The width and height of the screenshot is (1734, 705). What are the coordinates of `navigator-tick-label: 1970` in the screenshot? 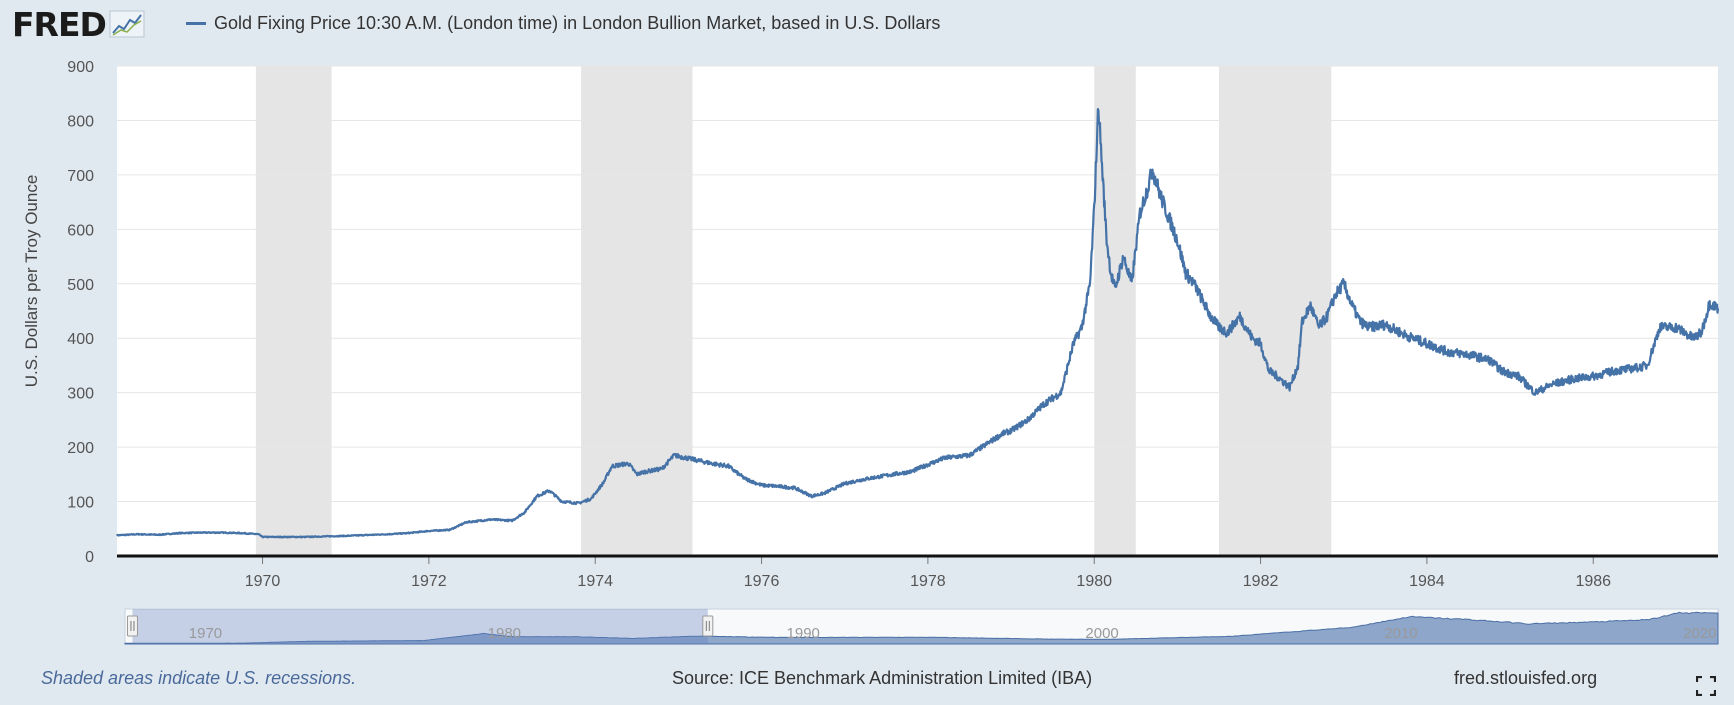 It's located at (205, 633).